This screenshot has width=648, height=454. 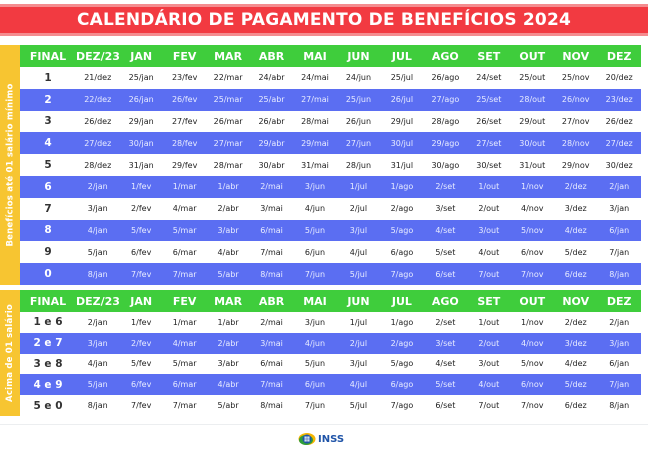 I want to click on final-digit-cell: 5, so click(x=48, y=165).